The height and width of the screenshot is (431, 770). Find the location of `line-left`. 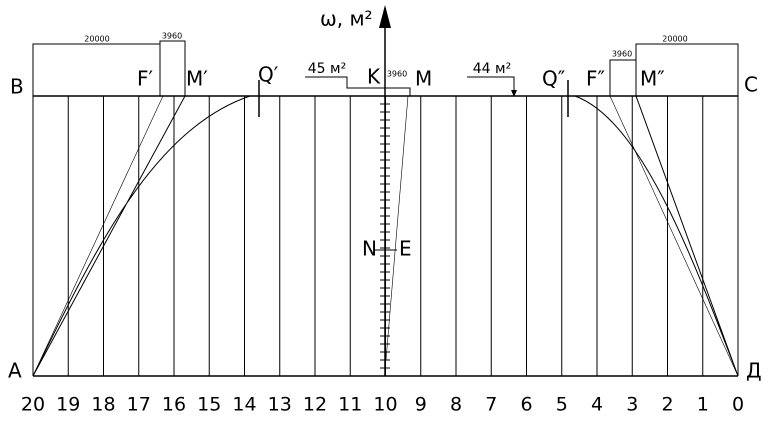

line-left is located at coordinates (98, 236).